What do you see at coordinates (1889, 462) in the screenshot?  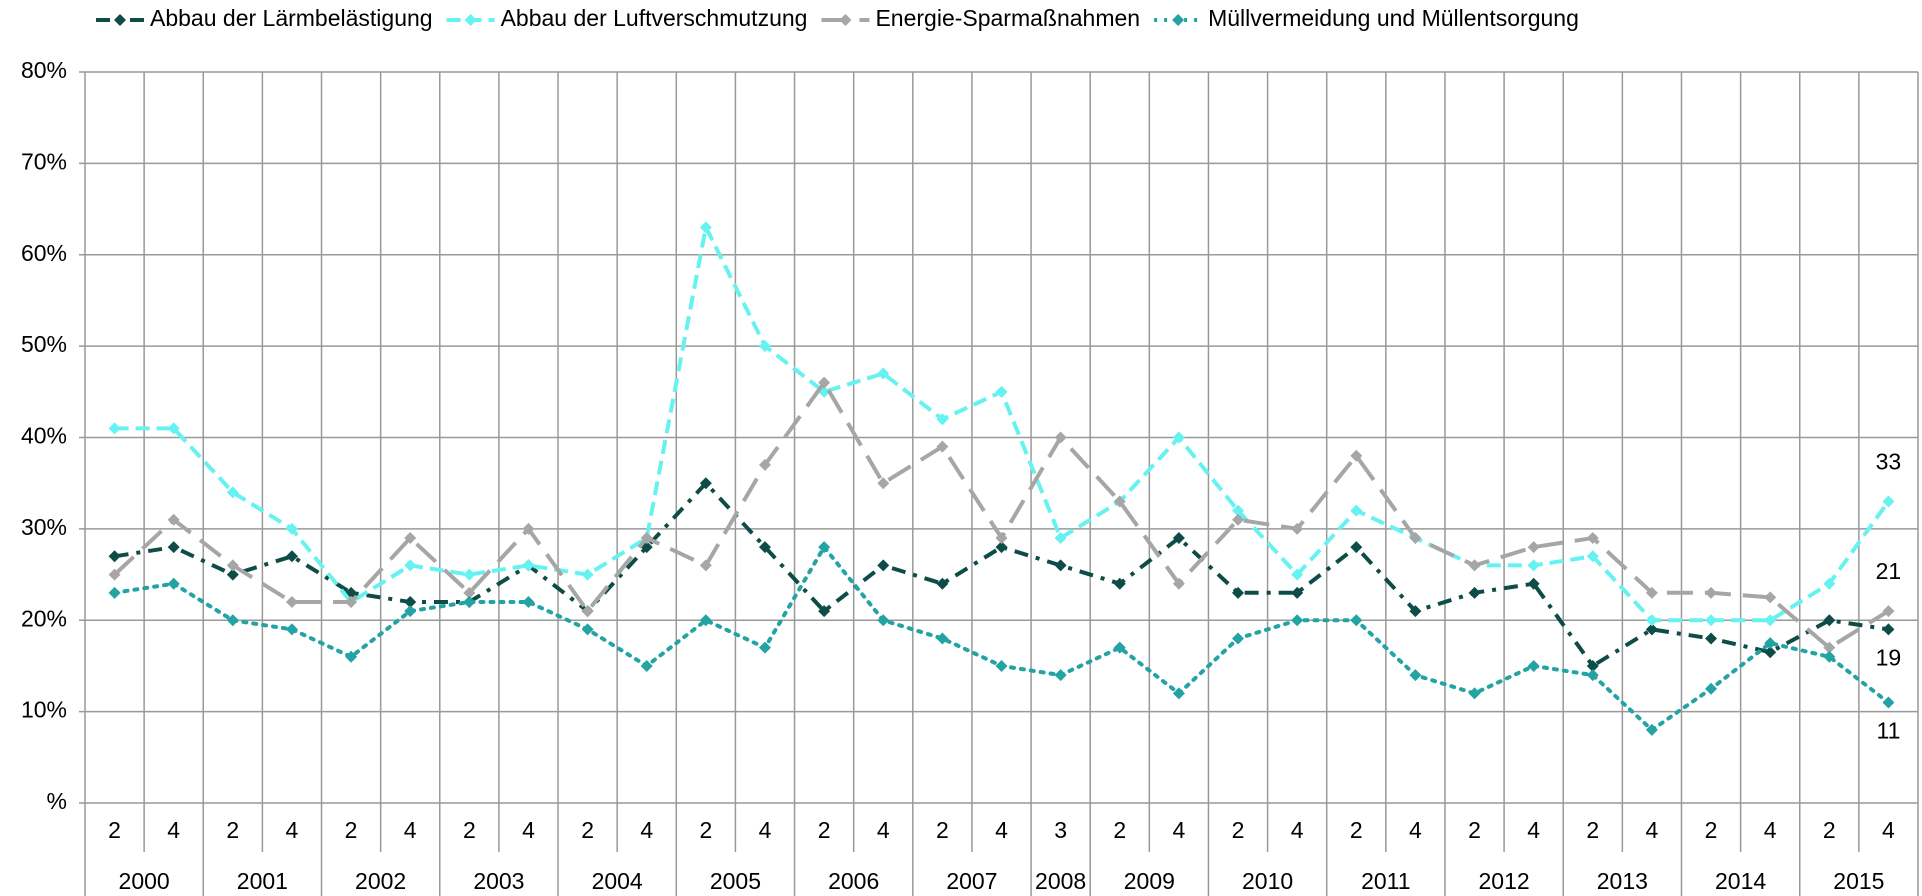 I see `data-label: 33` at bounding box center [1889, 462].